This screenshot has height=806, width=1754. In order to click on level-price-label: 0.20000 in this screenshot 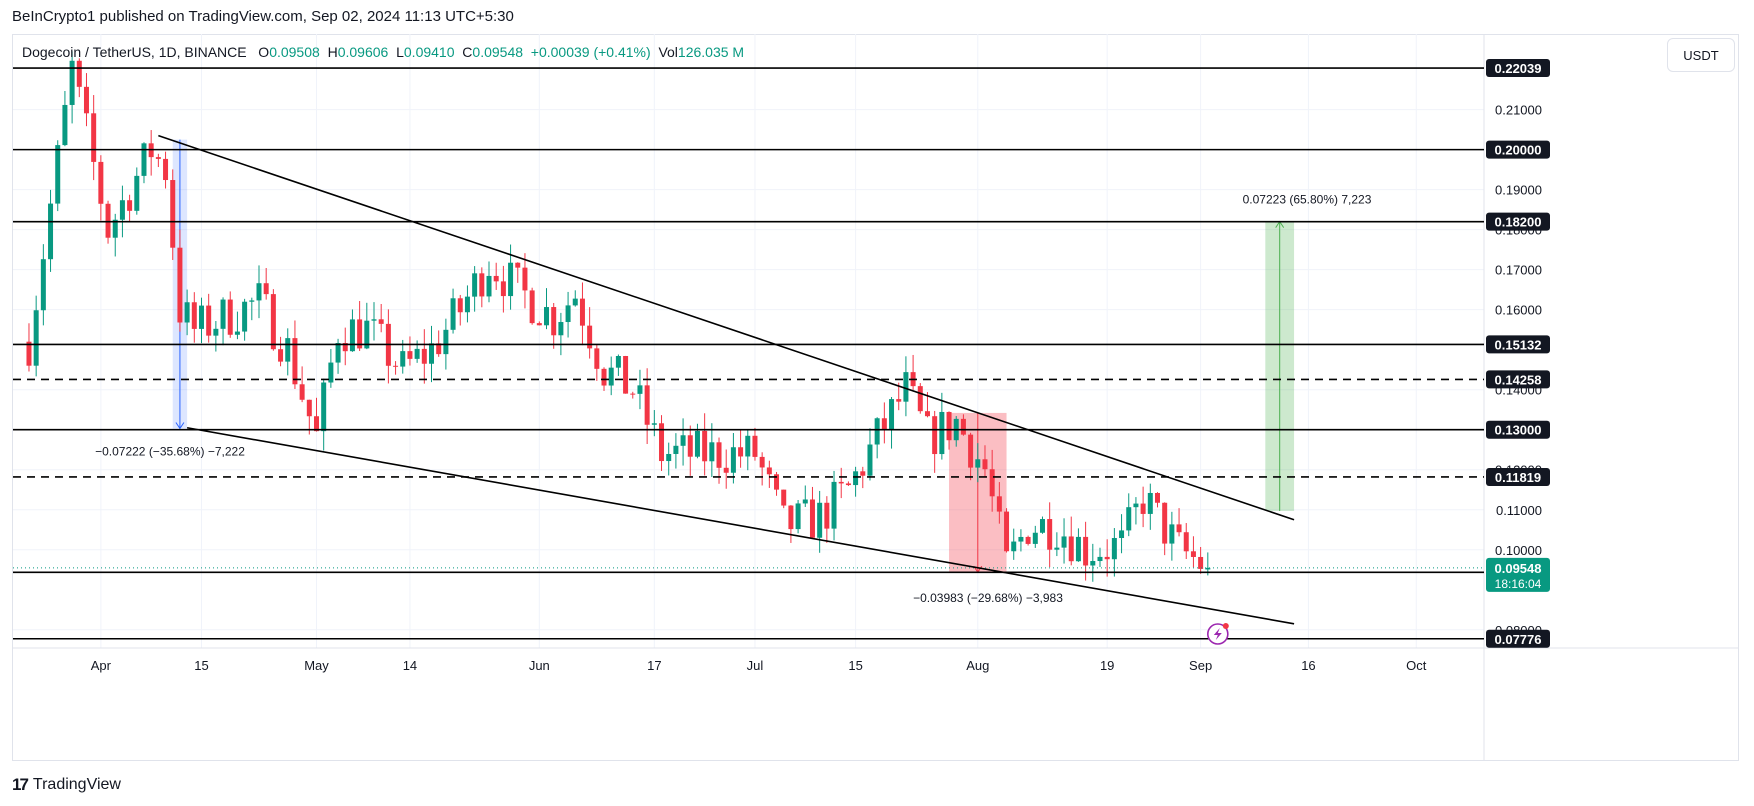, I will do `click(1518, 150)`.